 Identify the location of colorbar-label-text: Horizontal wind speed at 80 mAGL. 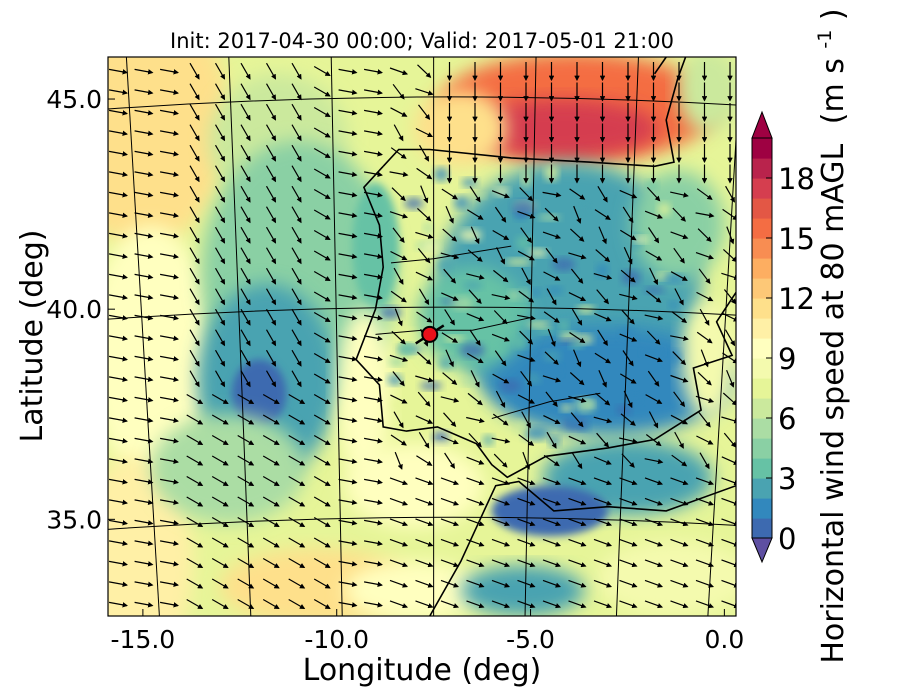
(833, 403).